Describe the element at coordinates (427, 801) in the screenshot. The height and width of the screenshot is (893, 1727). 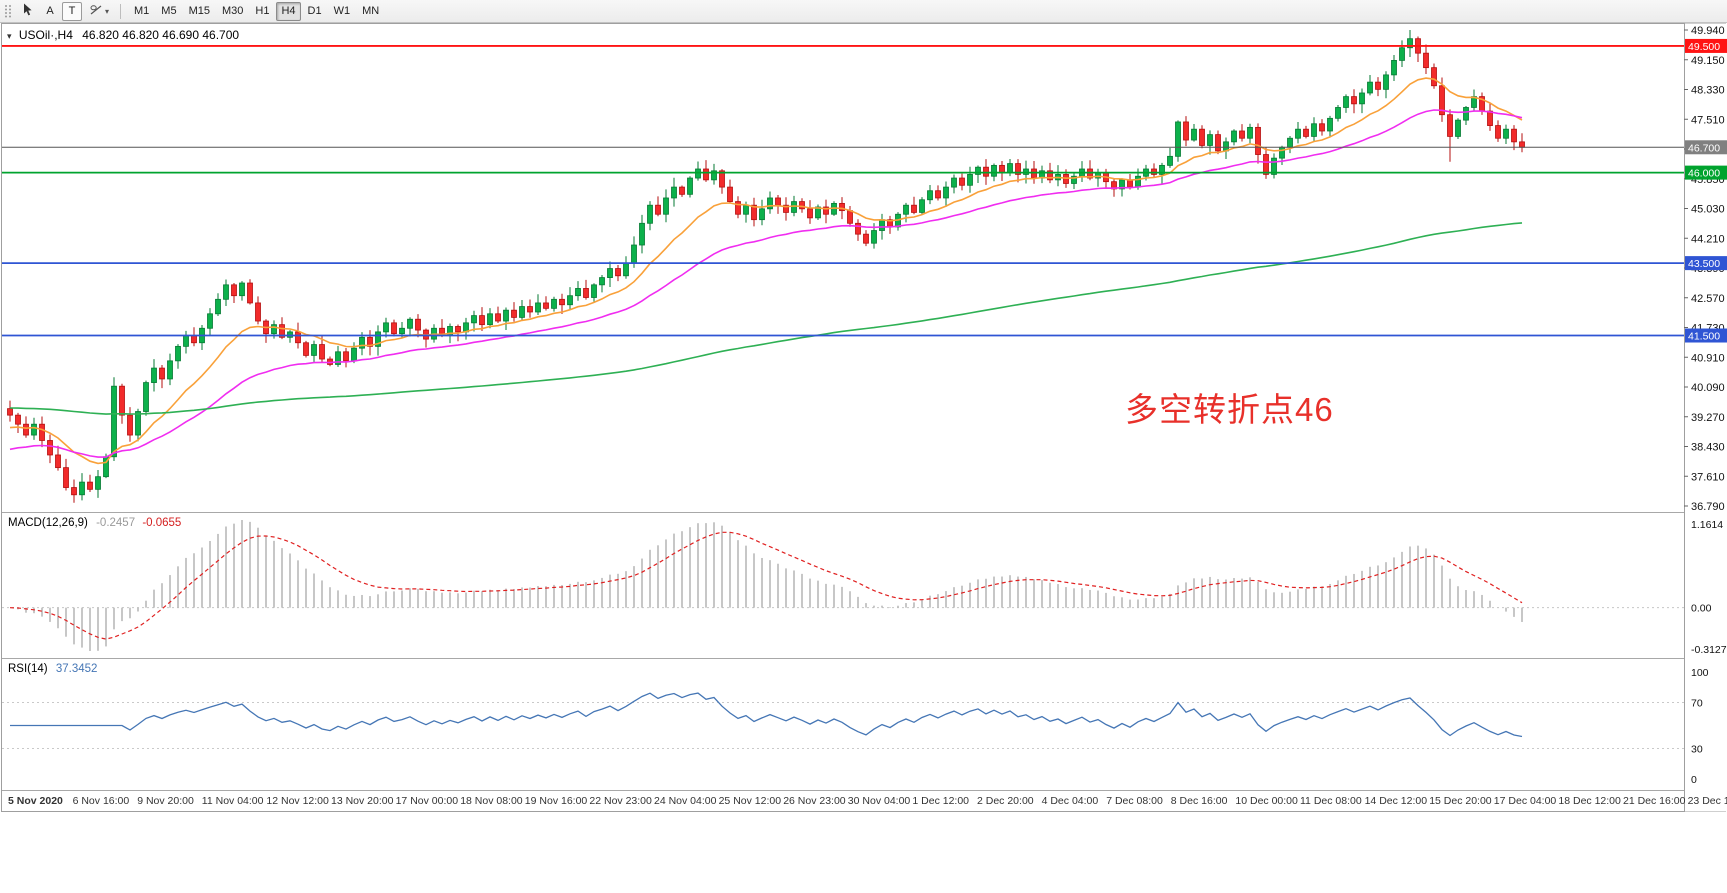
I see `svg-text: 17 Nov 00:00` at that location.